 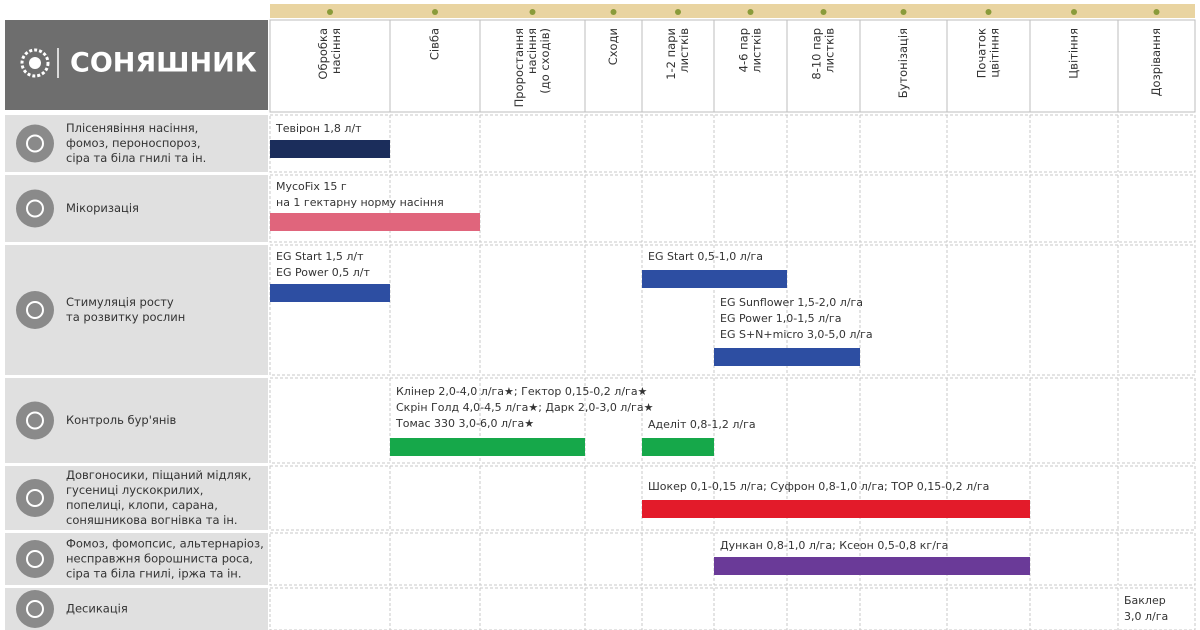 What do you see at coordinates (464, 423) in the screenshot?
I see `treatment-text: Томас 330 3,0-6,0 л/га★` at bounding box center [464, 423].